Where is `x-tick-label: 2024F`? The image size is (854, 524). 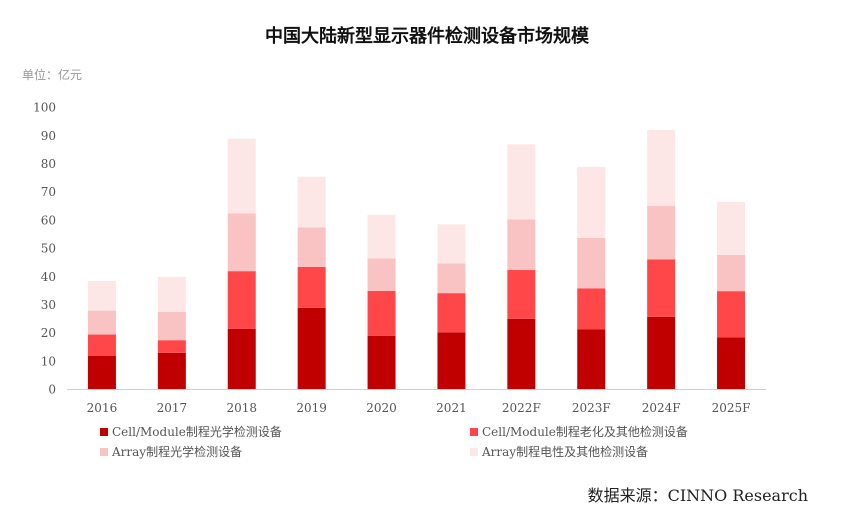
x-tick-label: 2024F is located at coordinates (661, 408).